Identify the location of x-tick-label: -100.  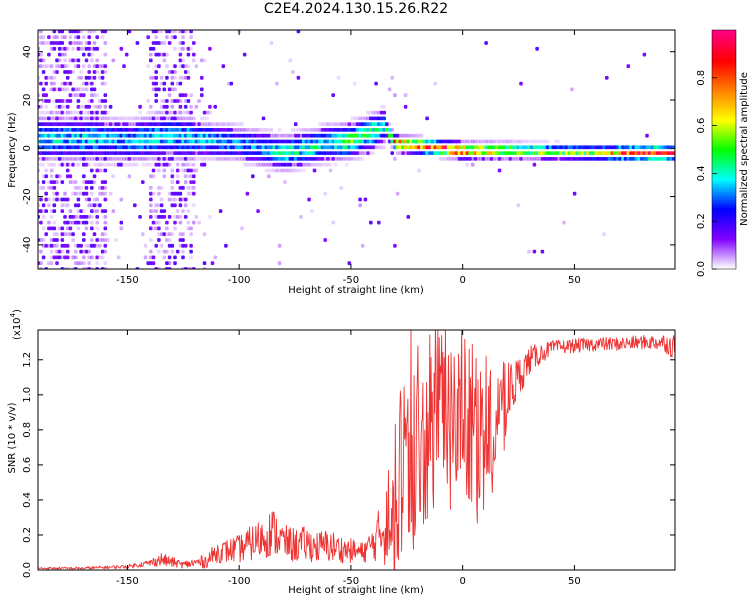
(239, 581).